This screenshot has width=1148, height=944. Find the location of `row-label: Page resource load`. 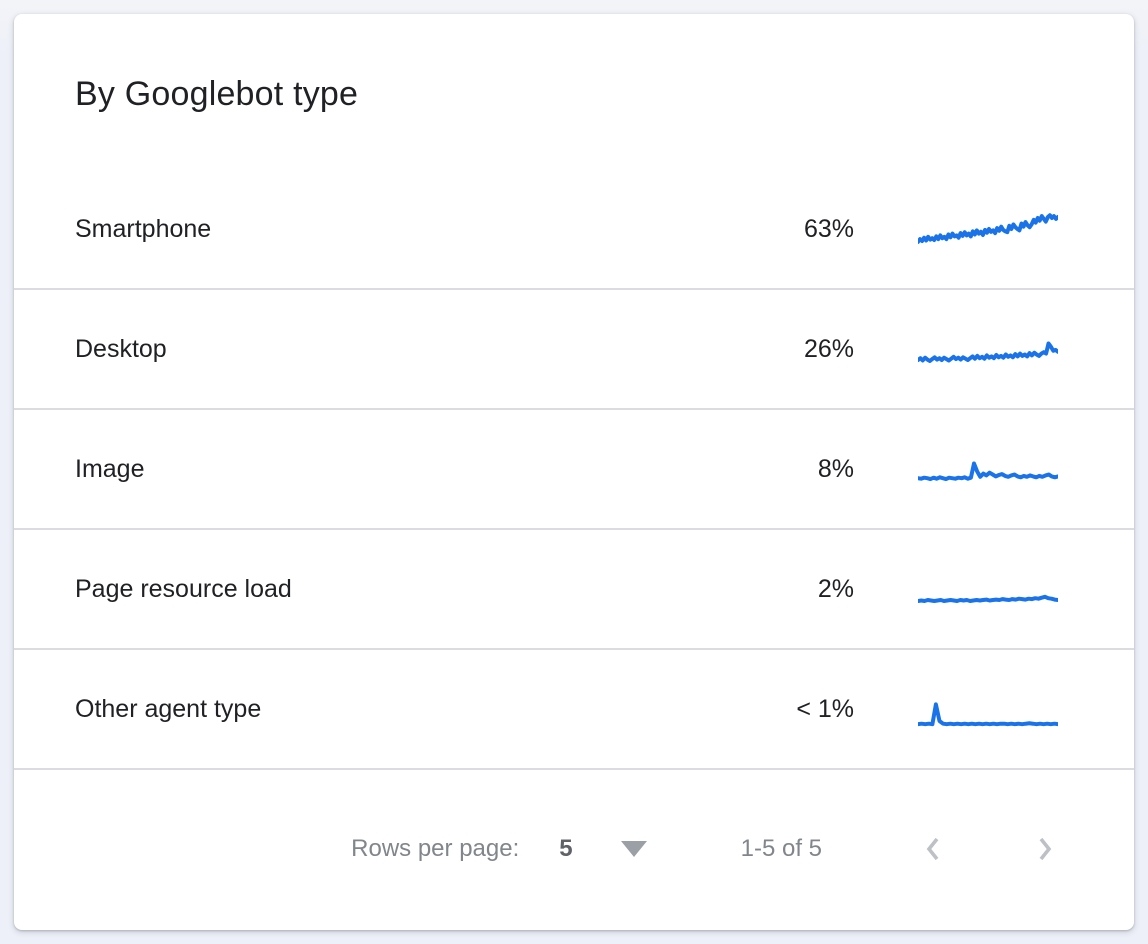

row-label: Page resource load is located at coordinates (183, 588).